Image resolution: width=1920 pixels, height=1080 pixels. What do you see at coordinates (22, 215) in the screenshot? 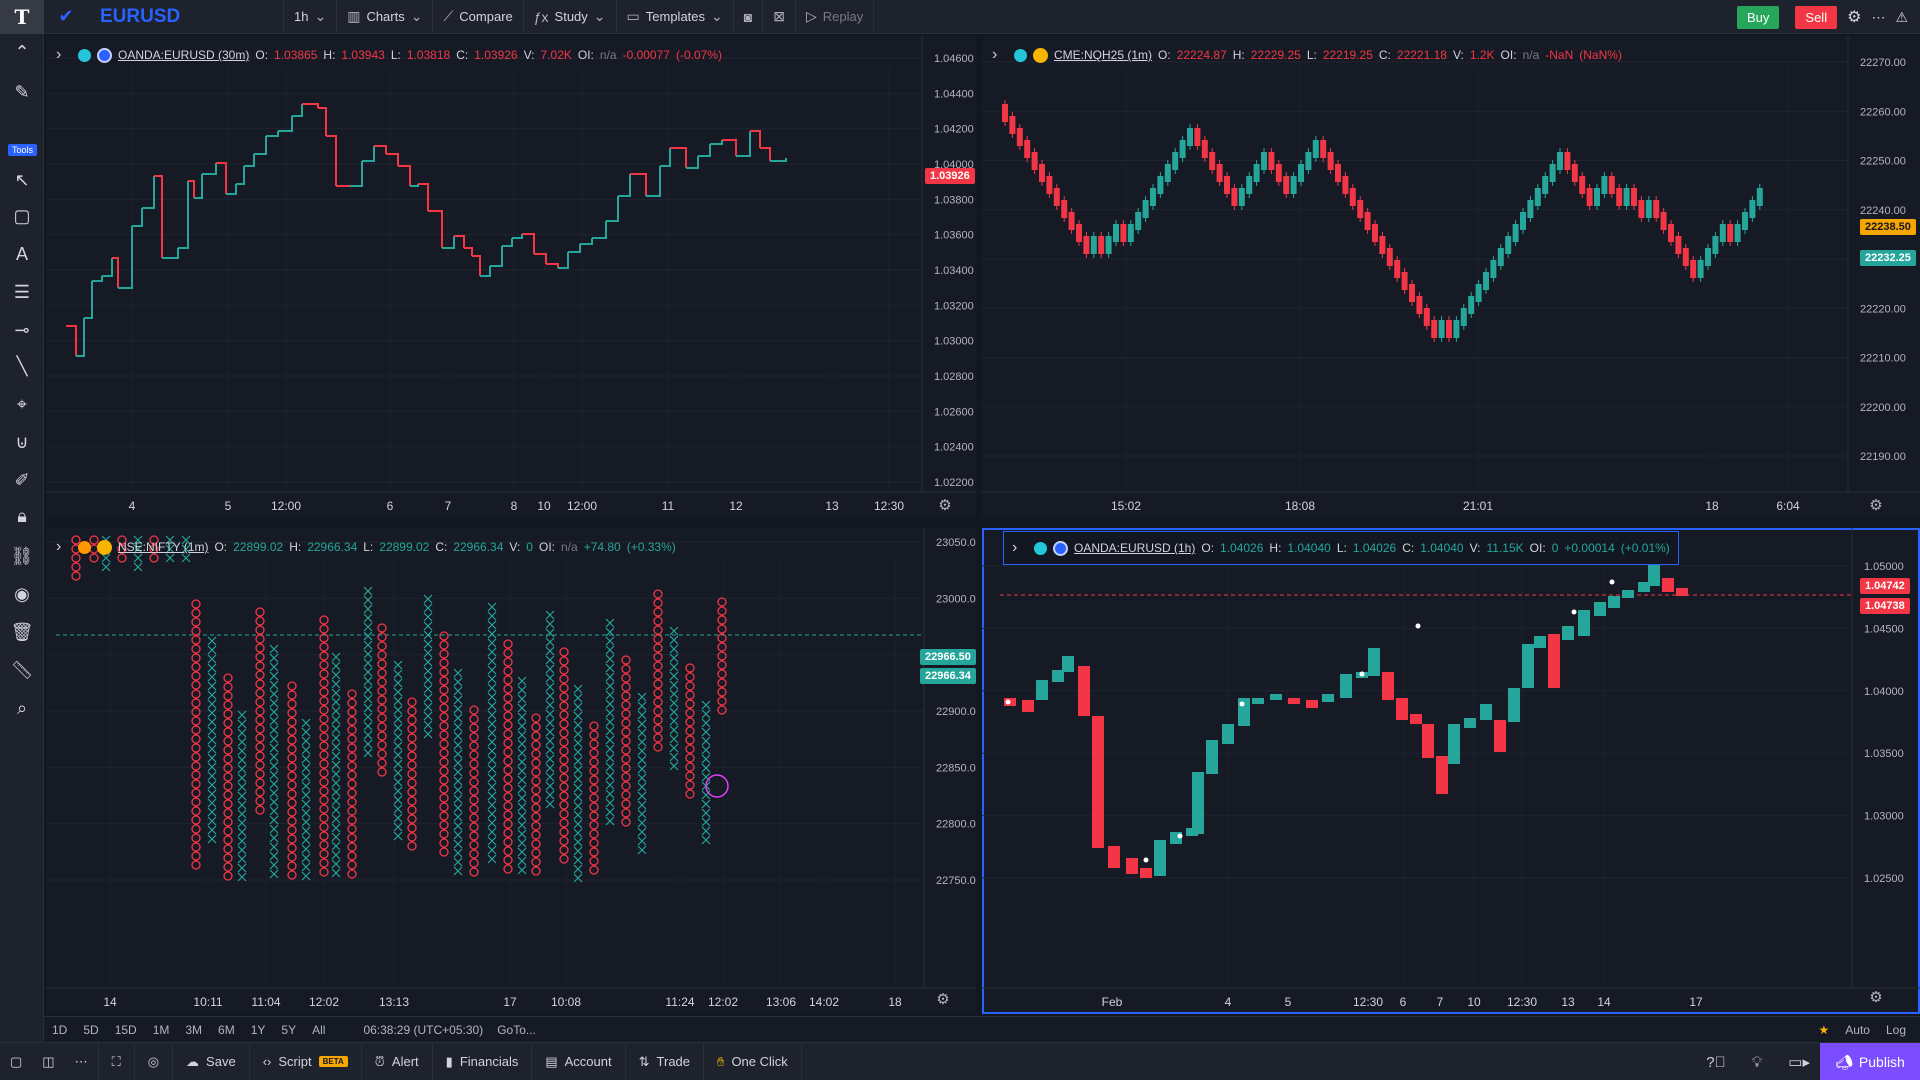
I see `rectangle-icon: ▢` at bounding box center [22, 215].